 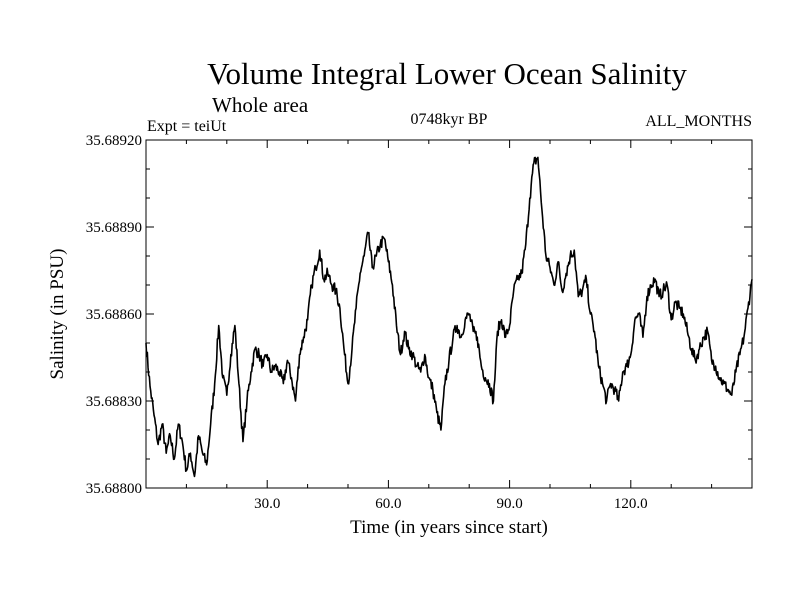 What do you see at coordinates (114, 315) in the screenshot?
I see `y-tick-label: 35.68860` at bounding box center [114, 315].